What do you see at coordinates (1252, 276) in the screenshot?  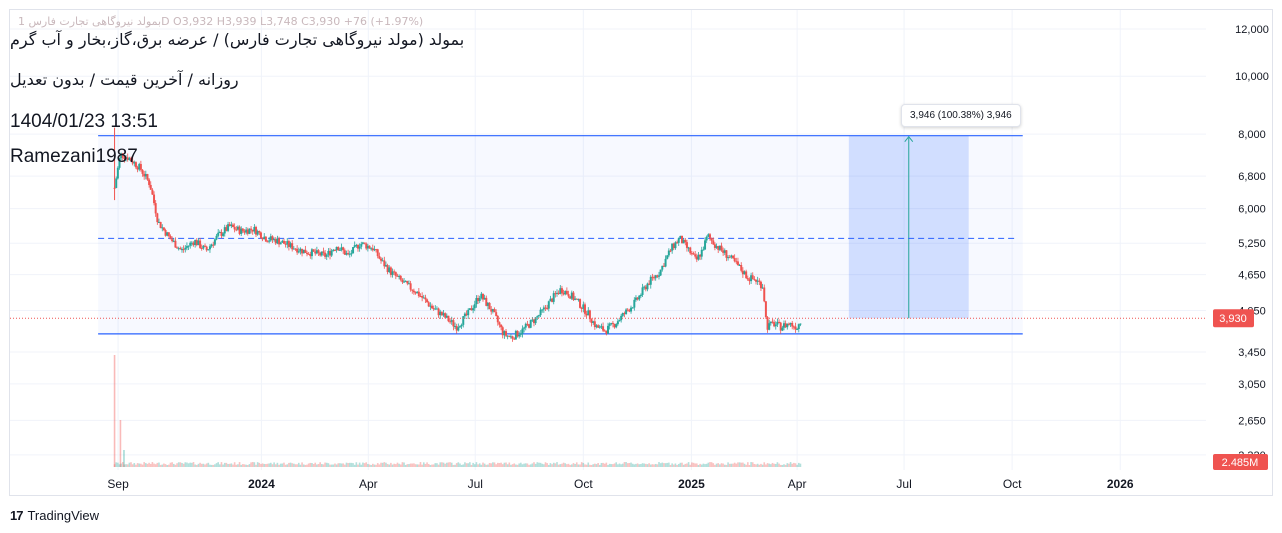 I see `y-axis-tick-label: 4,650` at bounding box center [1252, 276].